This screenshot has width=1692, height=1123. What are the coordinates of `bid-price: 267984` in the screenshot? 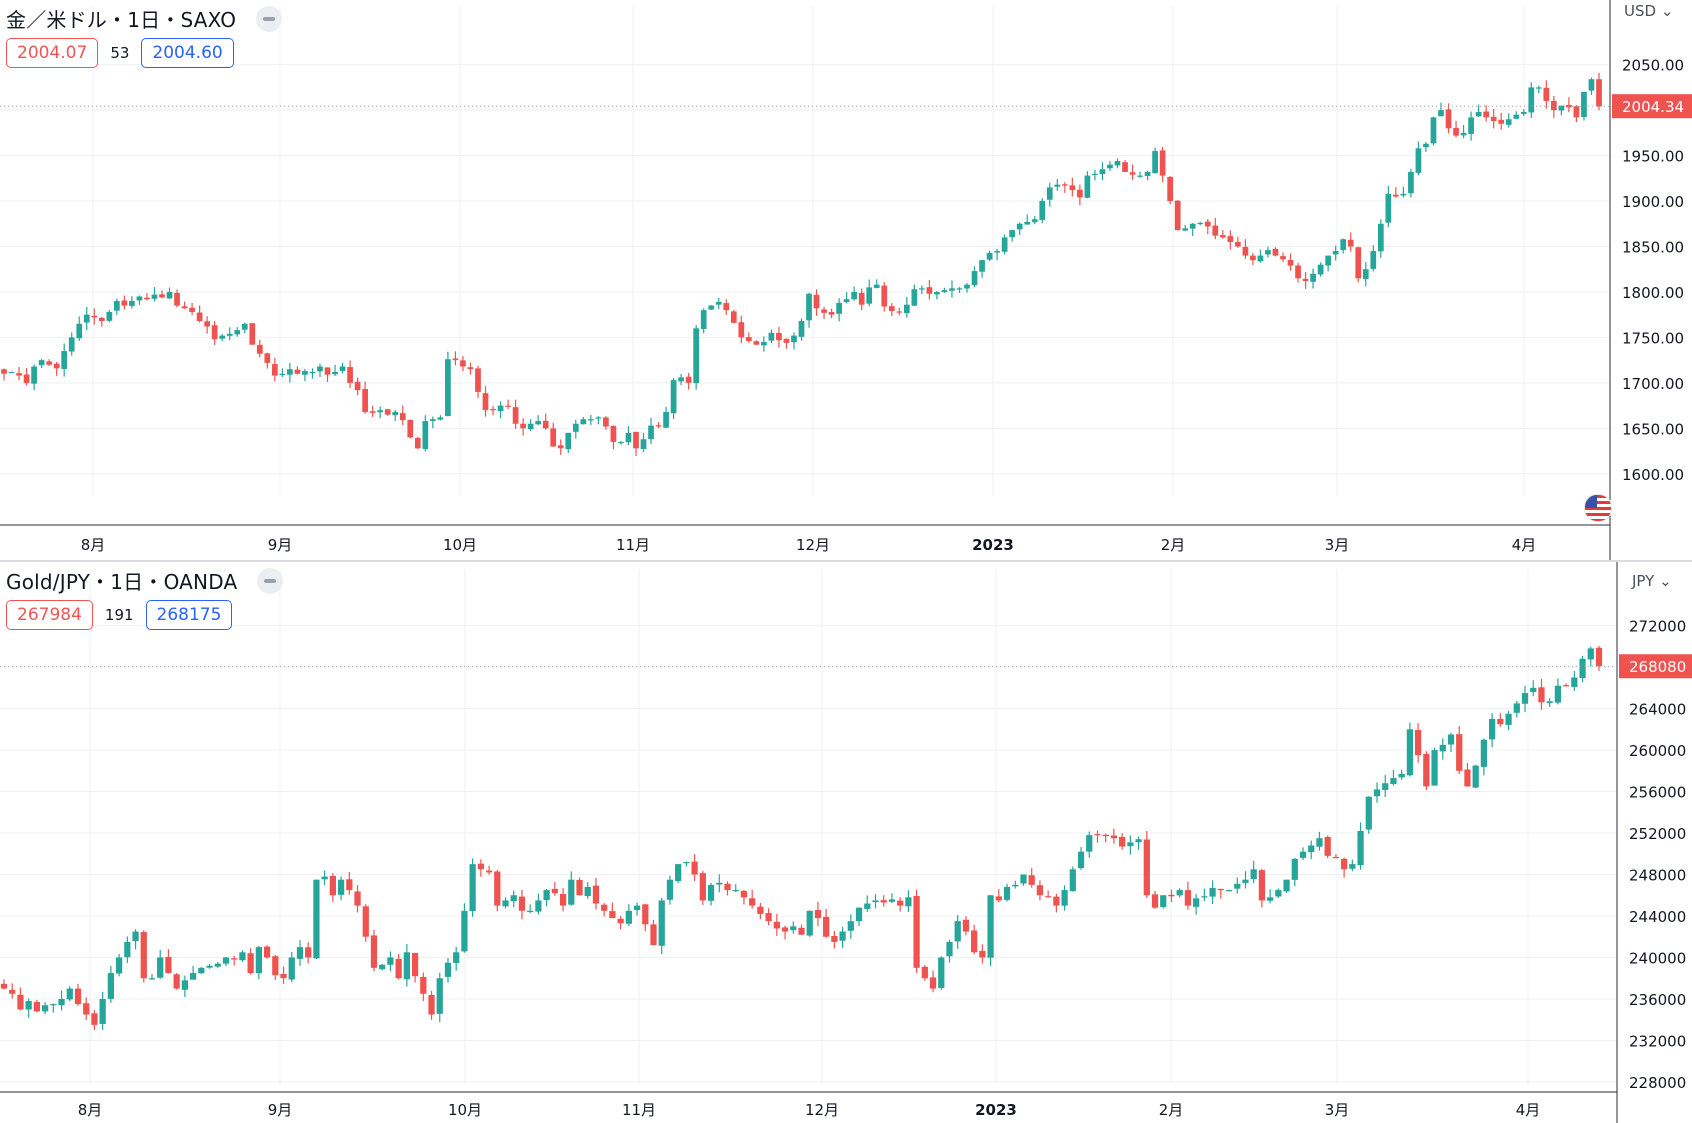 It's located at (49, 615).